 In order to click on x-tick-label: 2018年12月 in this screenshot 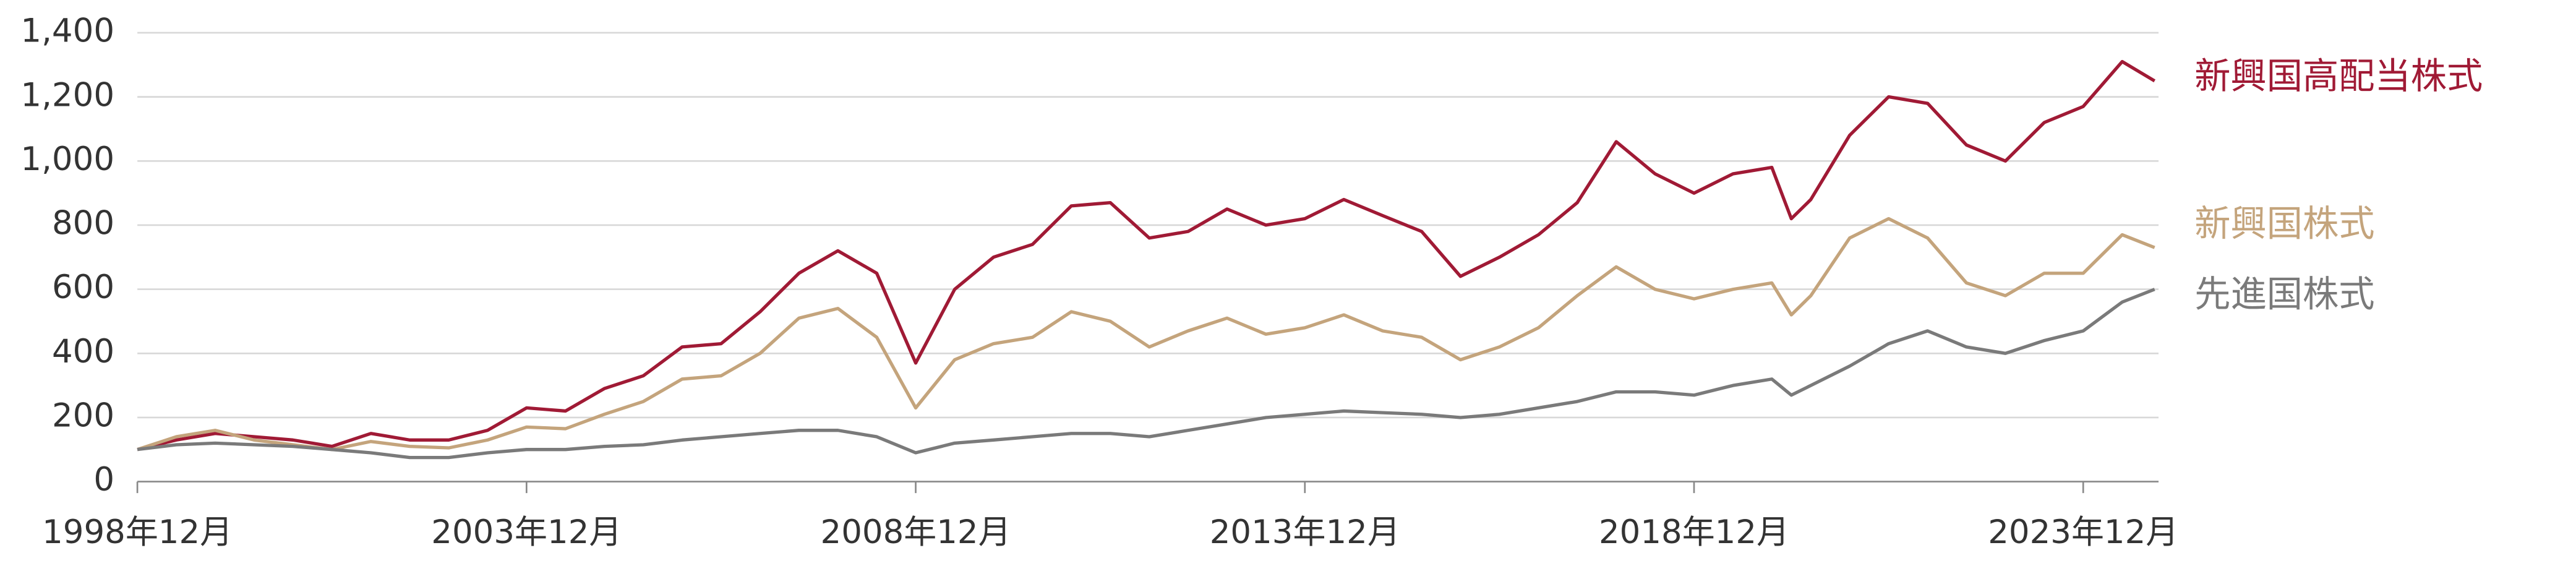, I will do `click(1694, 532)`.